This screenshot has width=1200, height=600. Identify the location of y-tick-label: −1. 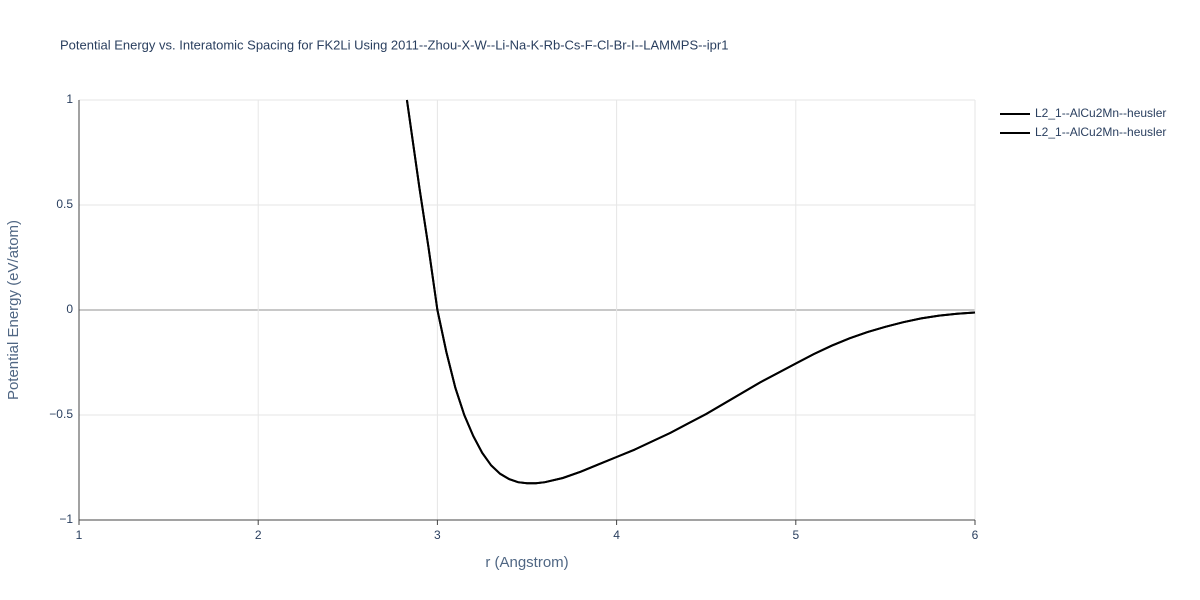
(66, 519).